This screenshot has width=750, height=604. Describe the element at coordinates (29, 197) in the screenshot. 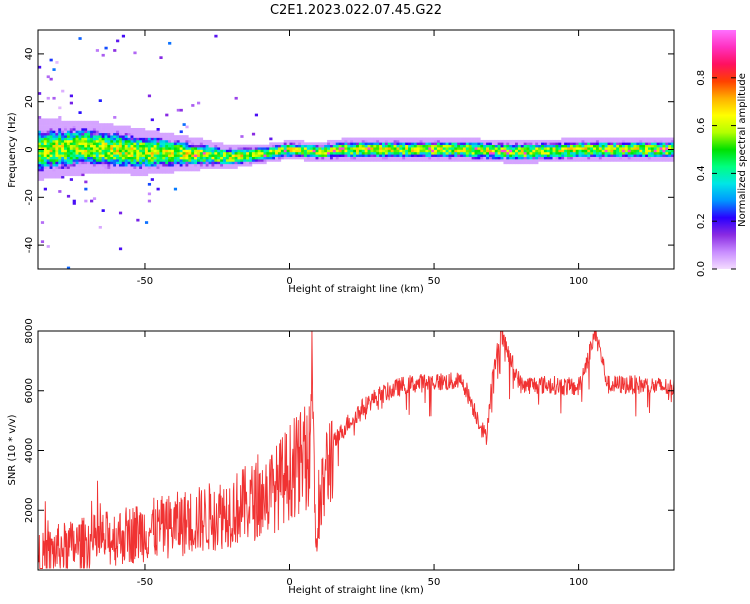

I see `y-tick-label: -20` at that location.